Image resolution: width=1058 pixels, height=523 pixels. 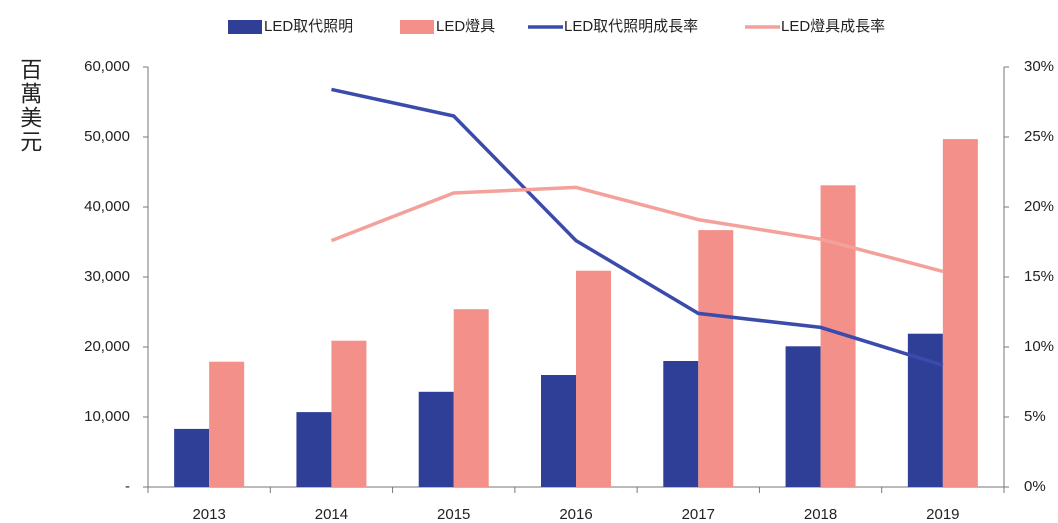 I want to click on x-tick-label: 2017, so click(x=698, y=514).